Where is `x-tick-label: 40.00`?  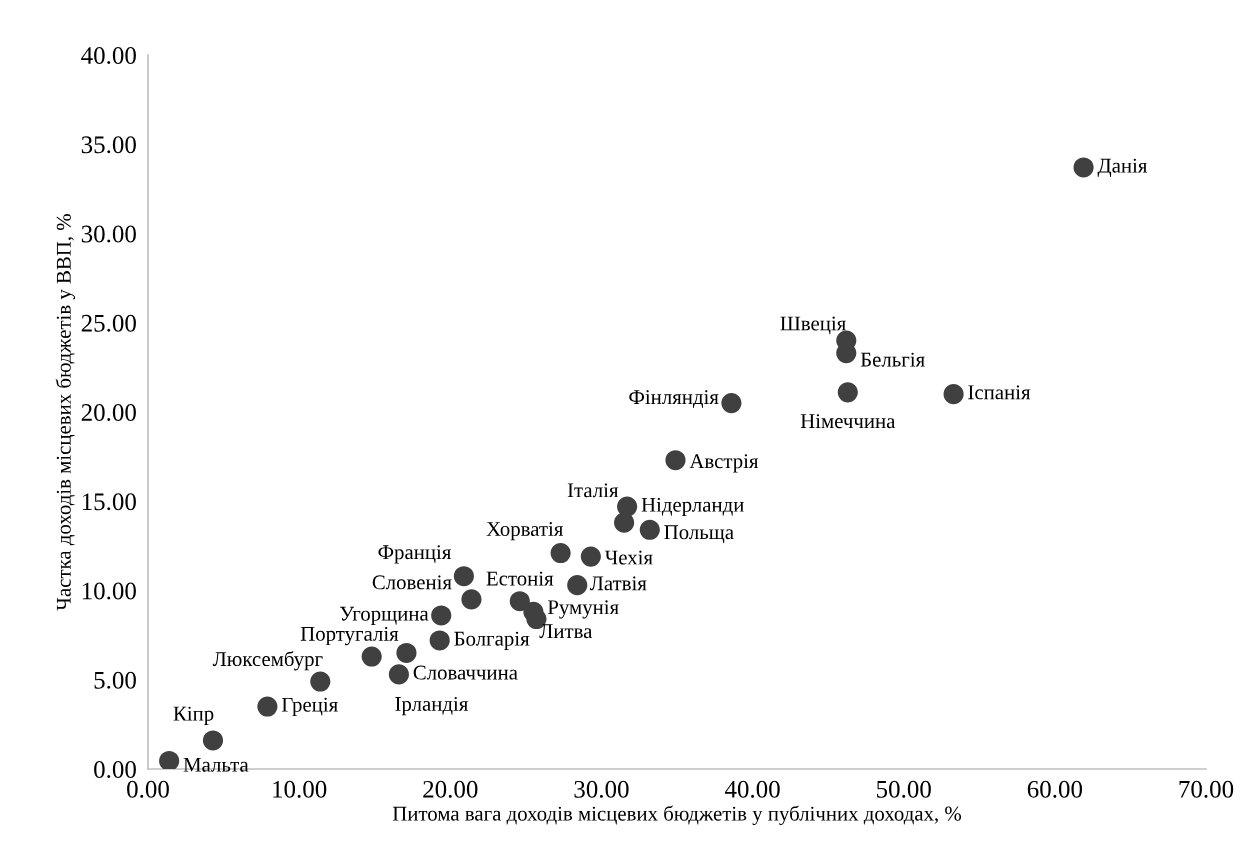 x-tick-label: 40.00 is located at coordinates (752, 789).